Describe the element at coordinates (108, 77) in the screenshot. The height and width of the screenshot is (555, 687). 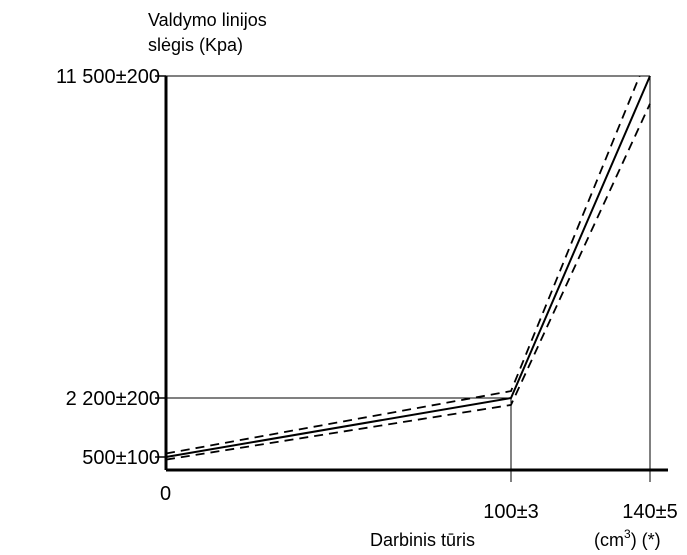
I see `y-tick-label: 11 500±200` at that location.